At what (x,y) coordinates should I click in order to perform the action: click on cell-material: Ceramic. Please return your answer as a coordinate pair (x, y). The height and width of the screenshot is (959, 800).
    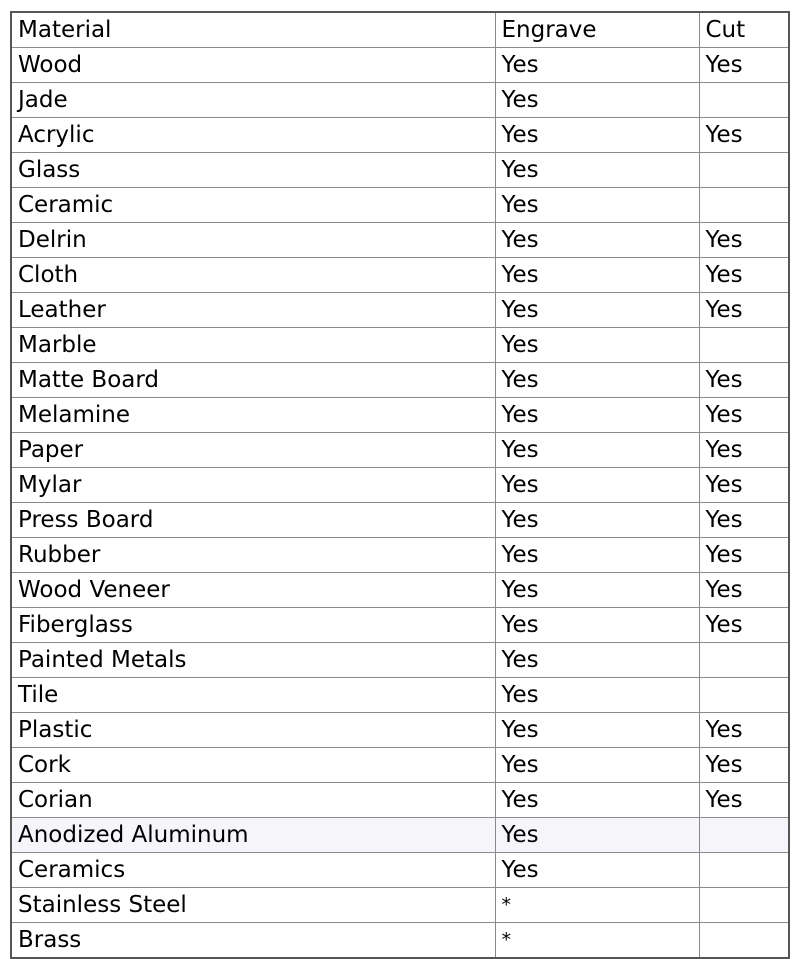
    Looking at the image, I should click on (253, 205).